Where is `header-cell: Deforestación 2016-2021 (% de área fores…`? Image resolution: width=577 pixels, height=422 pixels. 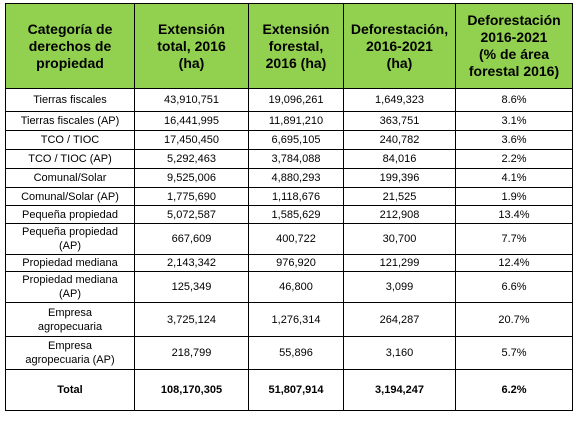
header-cell: Deforestación 2016-2021 (% de área fores… is located at coordinates (514, 46).